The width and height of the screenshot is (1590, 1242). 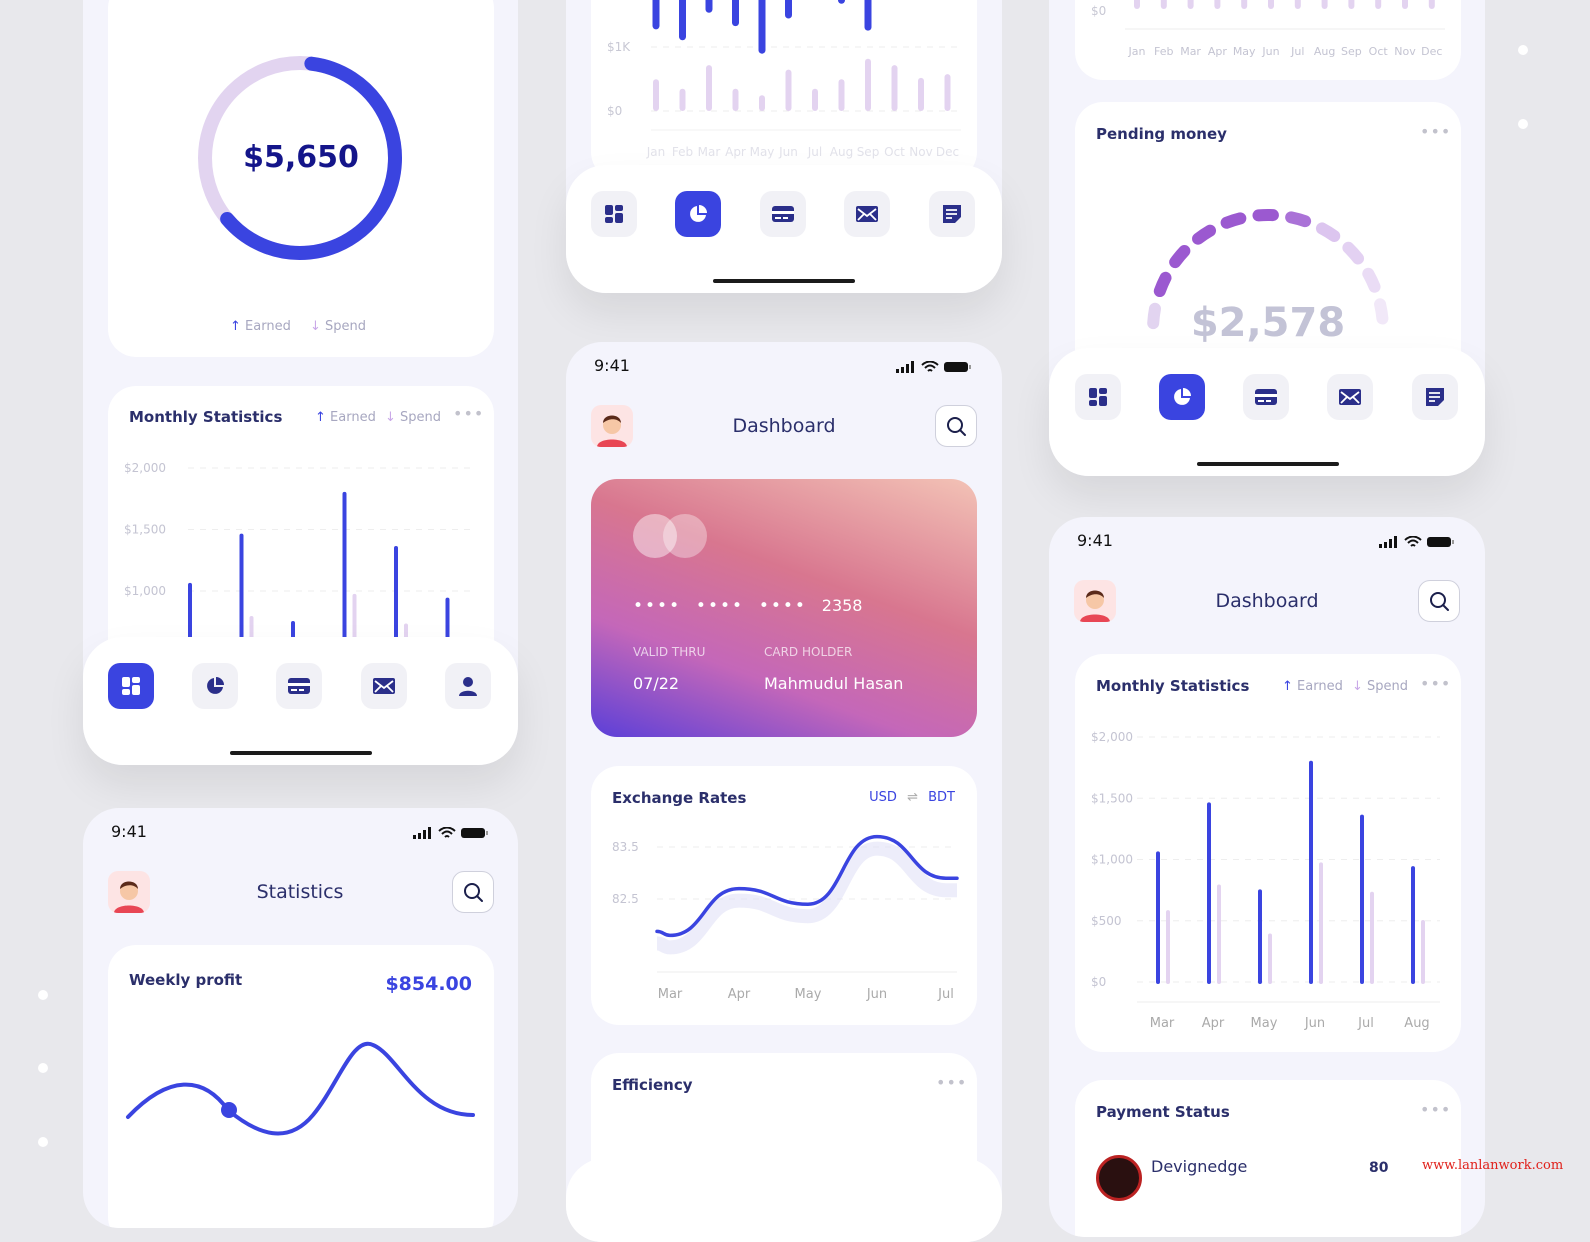 I want to click on page-title: Dashboard, so click(x=784, y=426).